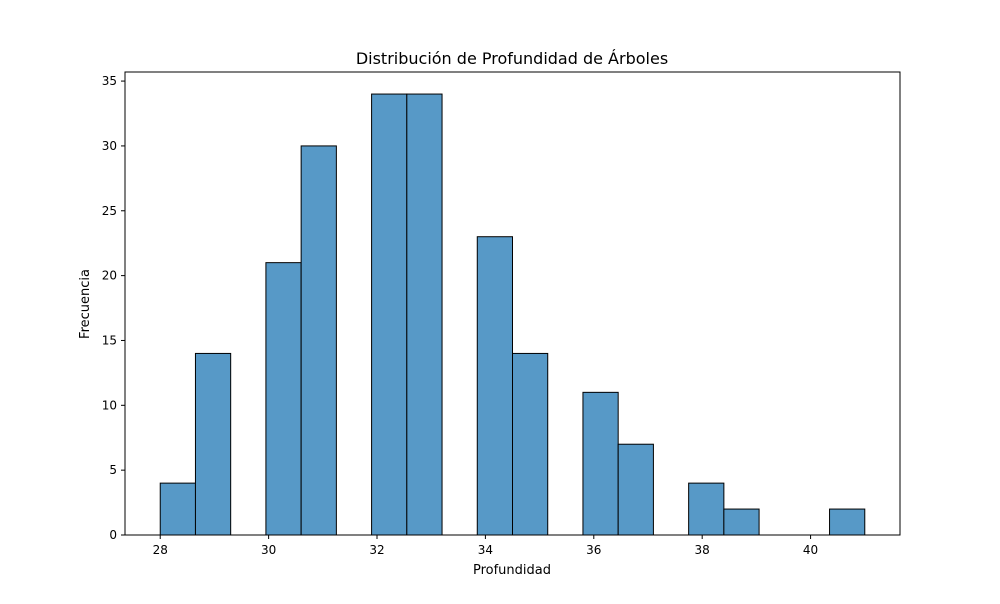 This screenshot has height=604, width=1000. Describe the element at coordinates (810, 550) in the screenshot. I see `x-tick-label: 40` at that location.